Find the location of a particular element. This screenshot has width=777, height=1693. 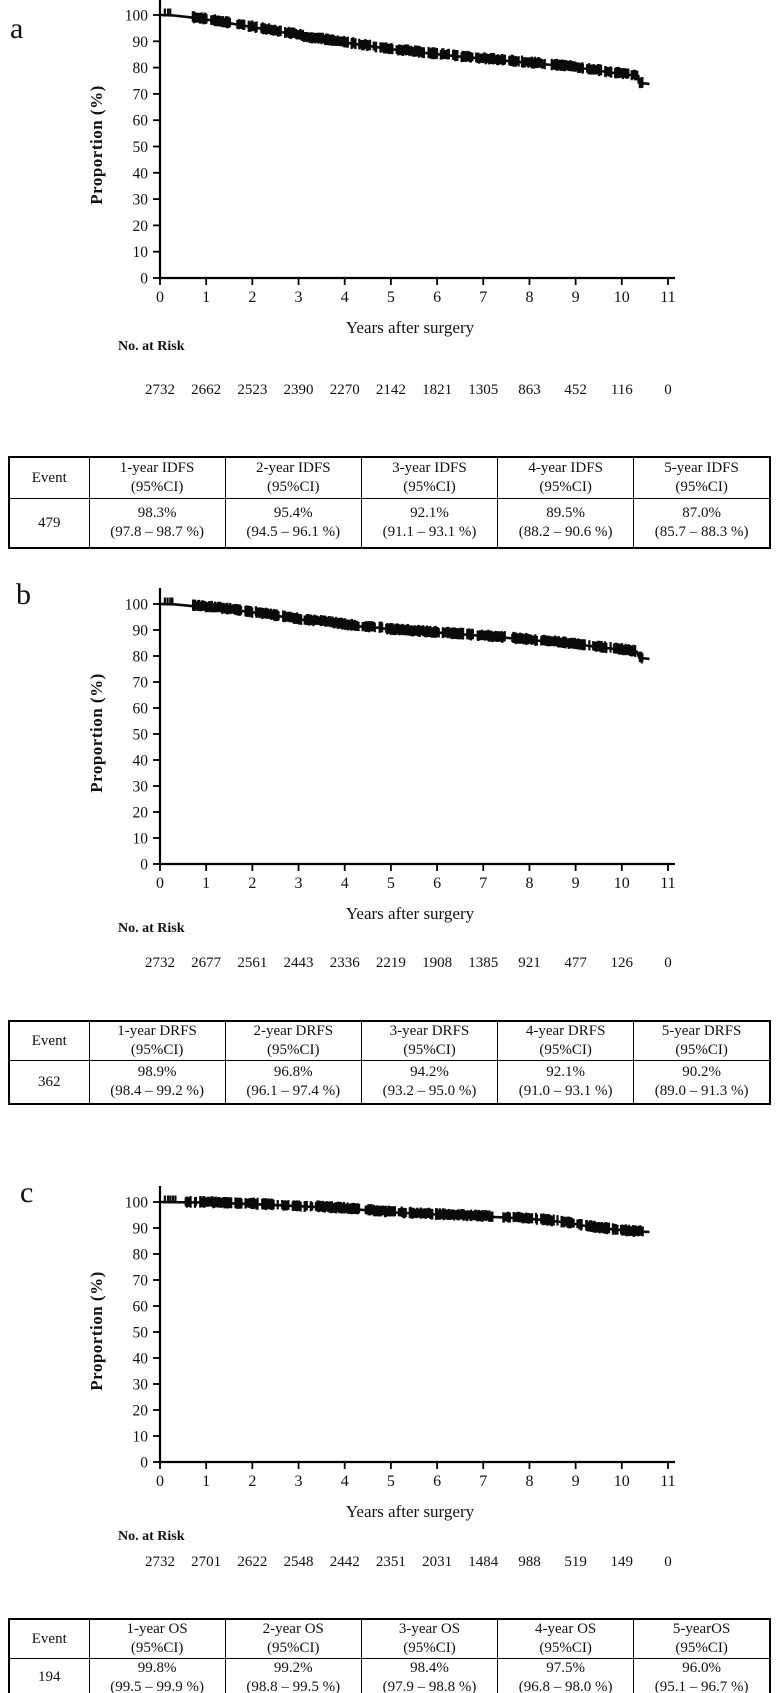

risk-count: 2270 is located at coordinates (344, 390).